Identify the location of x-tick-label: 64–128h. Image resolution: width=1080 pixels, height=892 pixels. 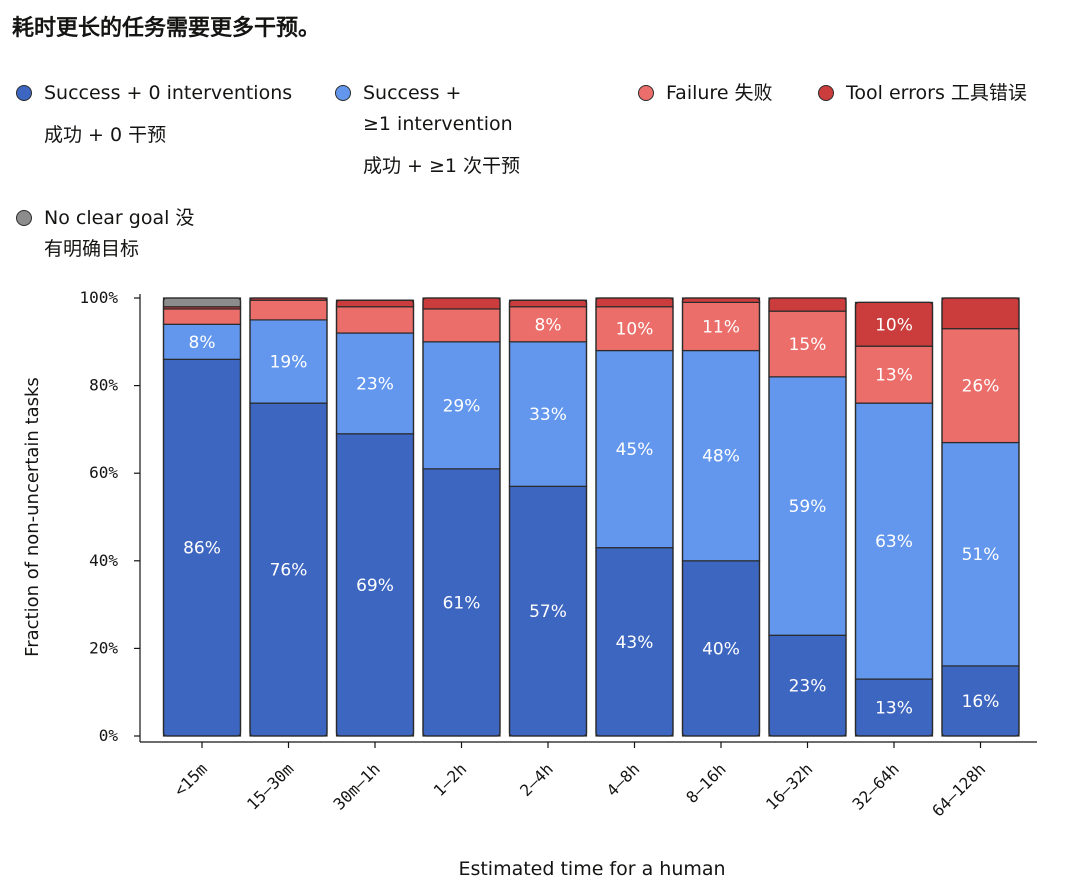
(958, 789).